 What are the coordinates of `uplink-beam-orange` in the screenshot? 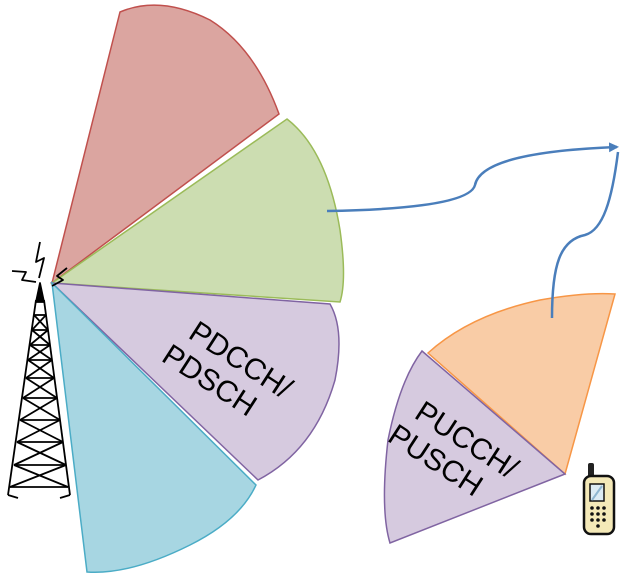 It's located at (521, 384).